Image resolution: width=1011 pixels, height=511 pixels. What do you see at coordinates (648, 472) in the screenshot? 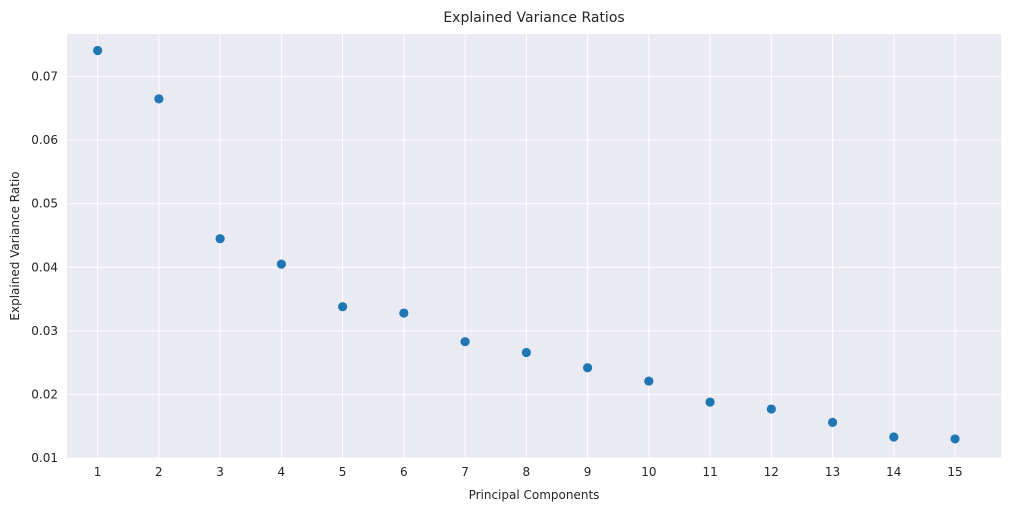
I see `x-tick-label: 10` at bounding box center [648, 472].